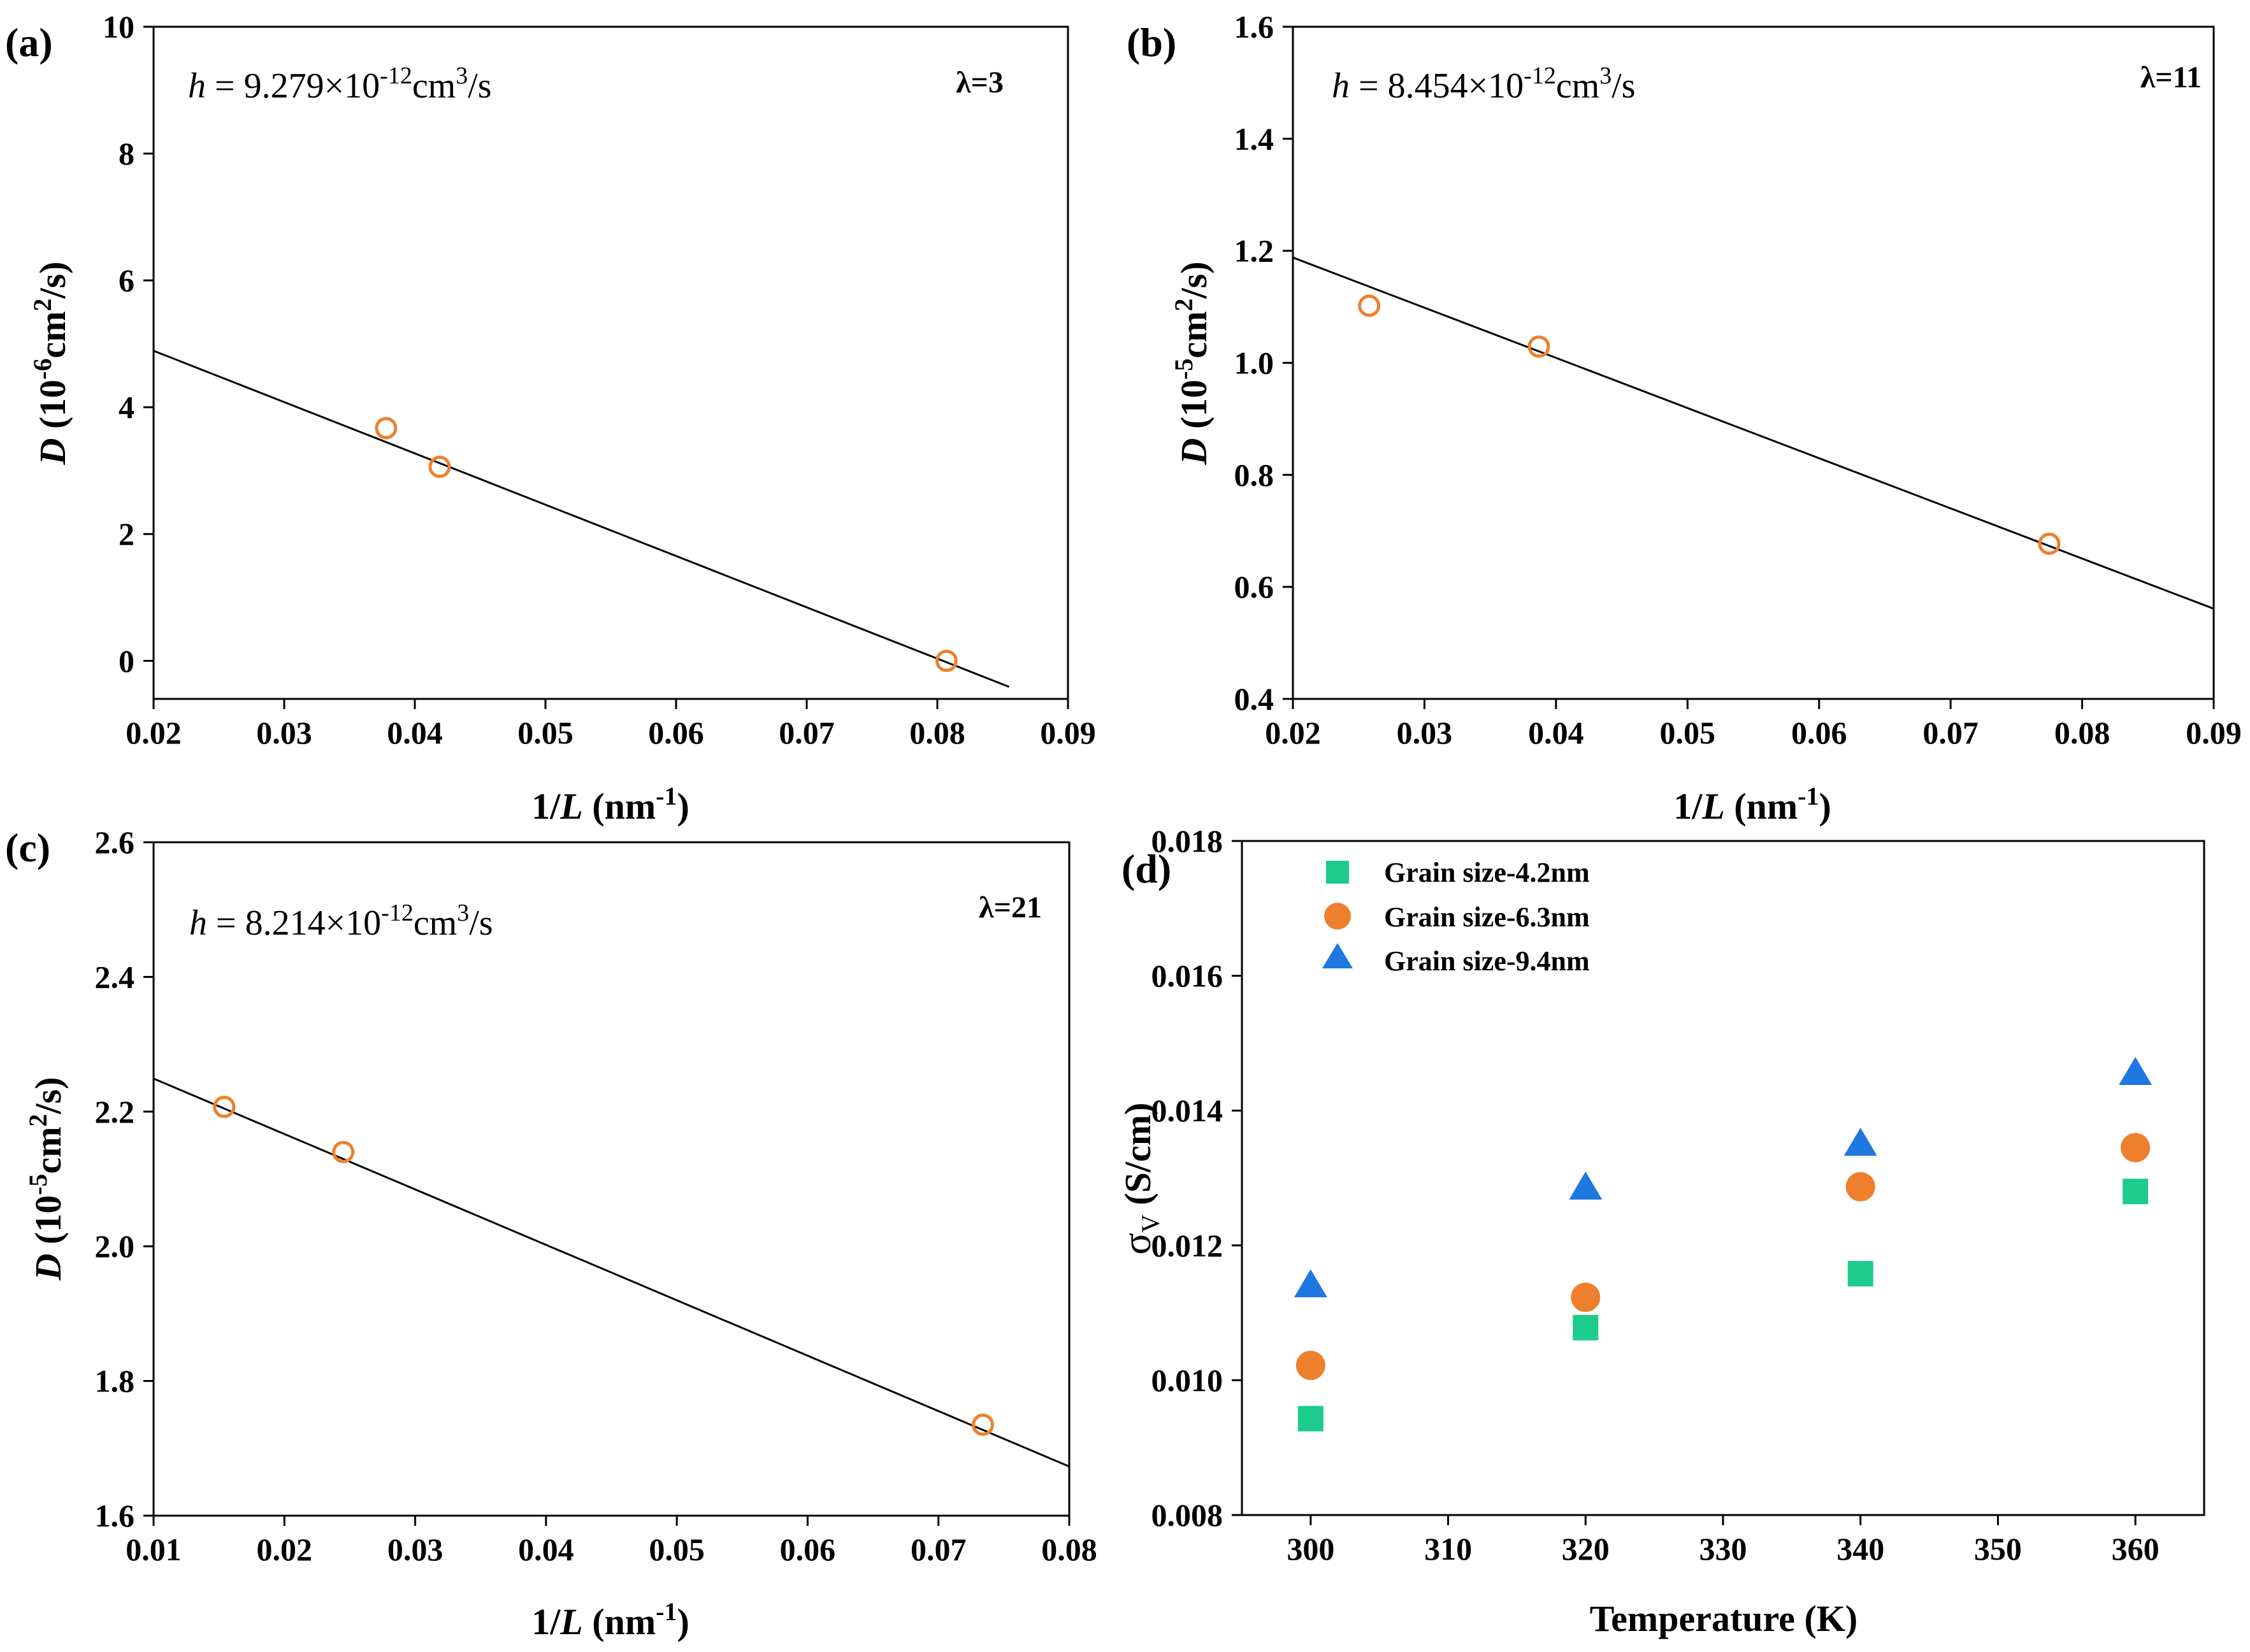 The image size is (2250, 1652). What do you see at coordinates (1860, 1549) in the screenshot?
I see `x-tick-label: 340` at bounding box center [1860, 1549].